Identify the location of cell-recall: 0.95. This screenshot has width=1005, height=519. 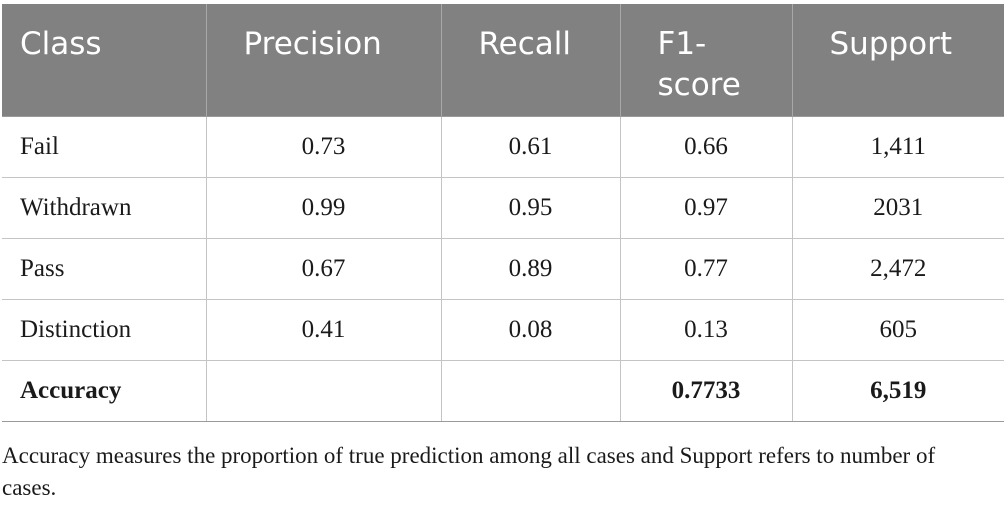
(531, 208).